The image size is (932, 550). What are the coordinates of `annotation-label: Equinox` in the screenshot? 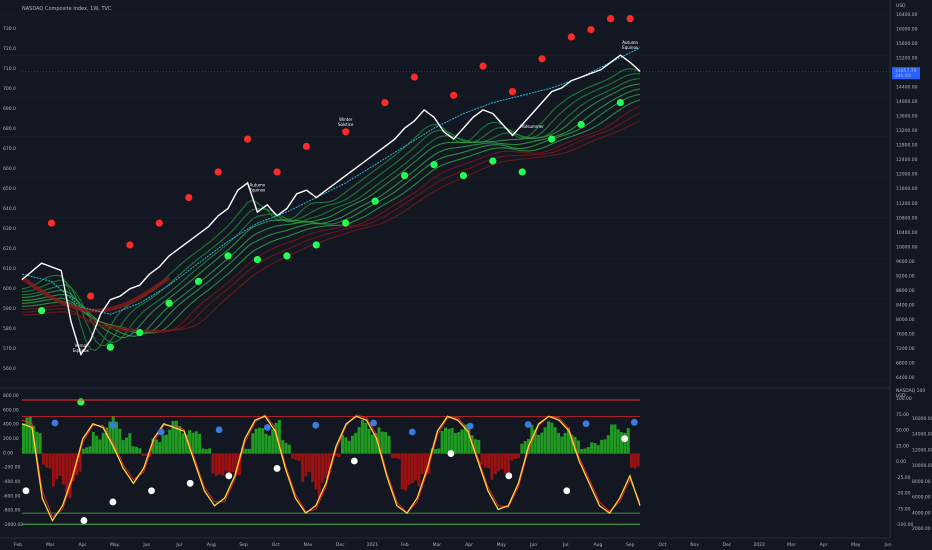 It's located at (630, 47).